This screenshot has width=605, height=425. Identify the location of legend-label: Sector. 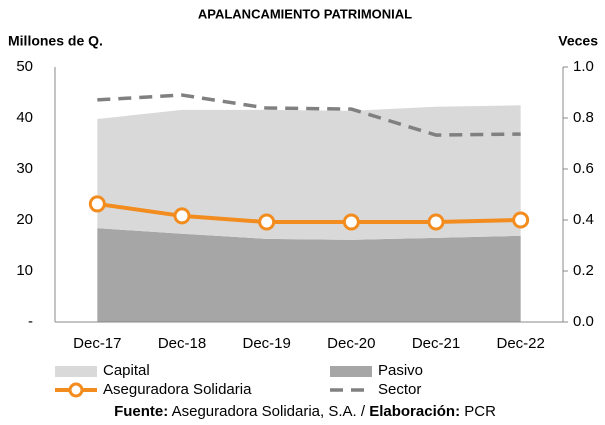
(399, 389).